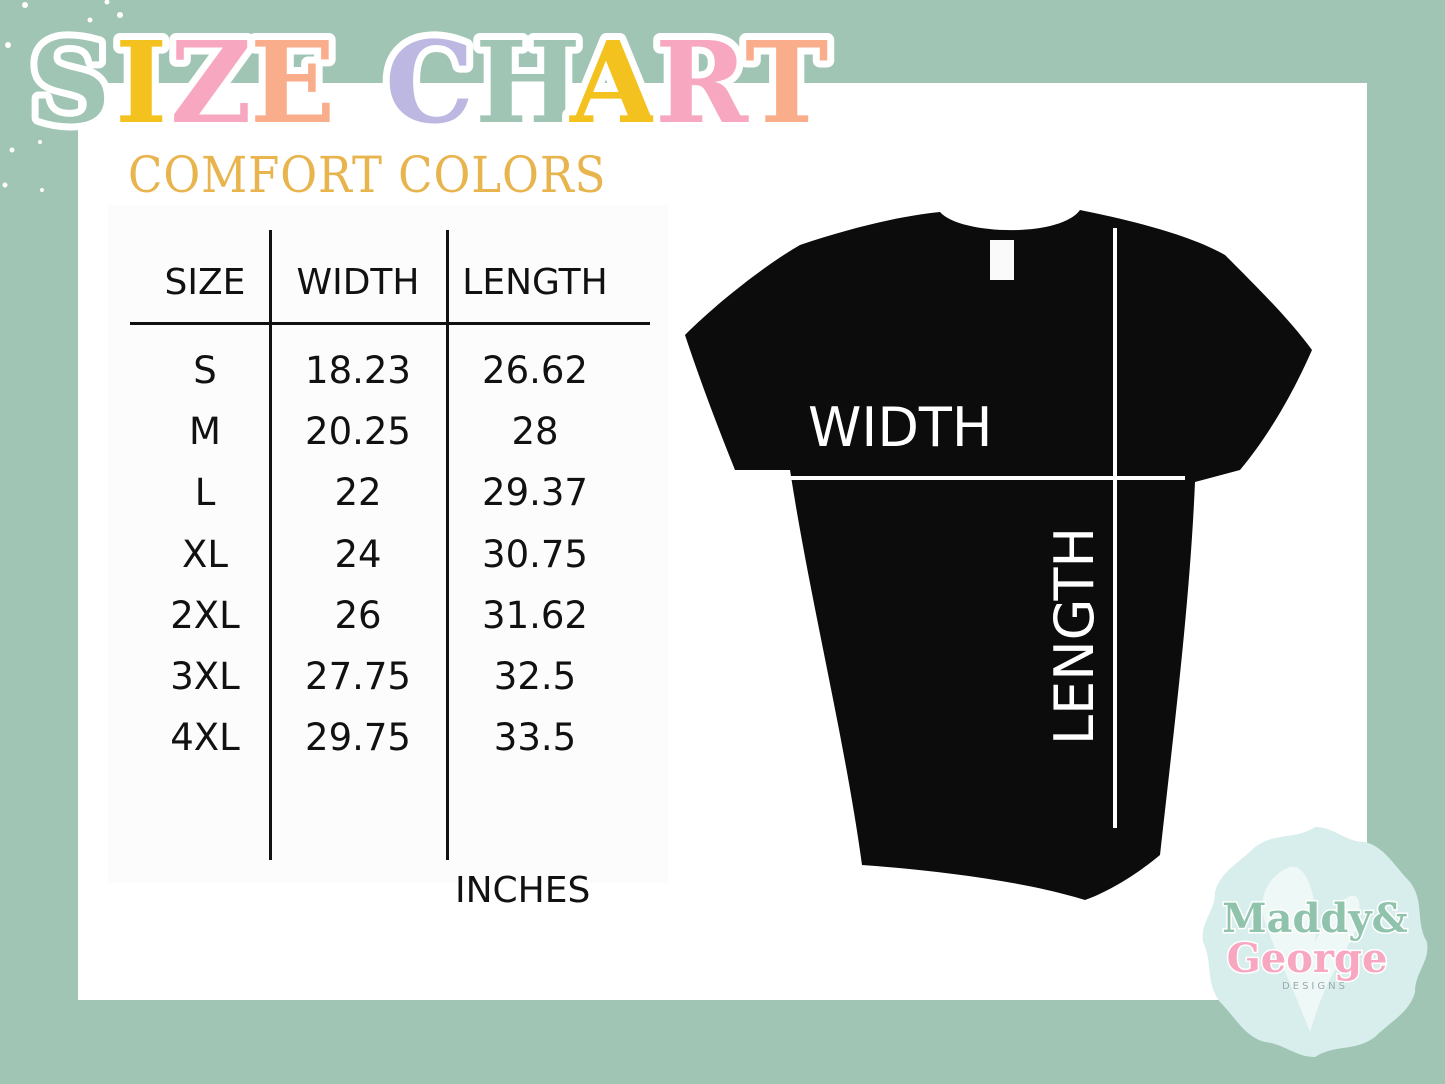  What do you see at coordinates (535, 554) in the screenshot?
I see `table-cell: 30.75` at bounding box center [535, 554].